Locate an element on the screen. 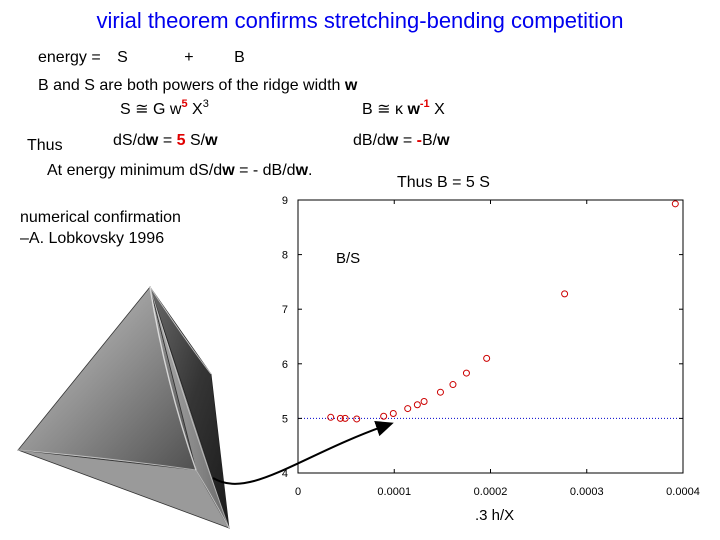 The width and height of the screenshot is (720, 540). y-tick-label: 5 is located at coordinates (285, 419).